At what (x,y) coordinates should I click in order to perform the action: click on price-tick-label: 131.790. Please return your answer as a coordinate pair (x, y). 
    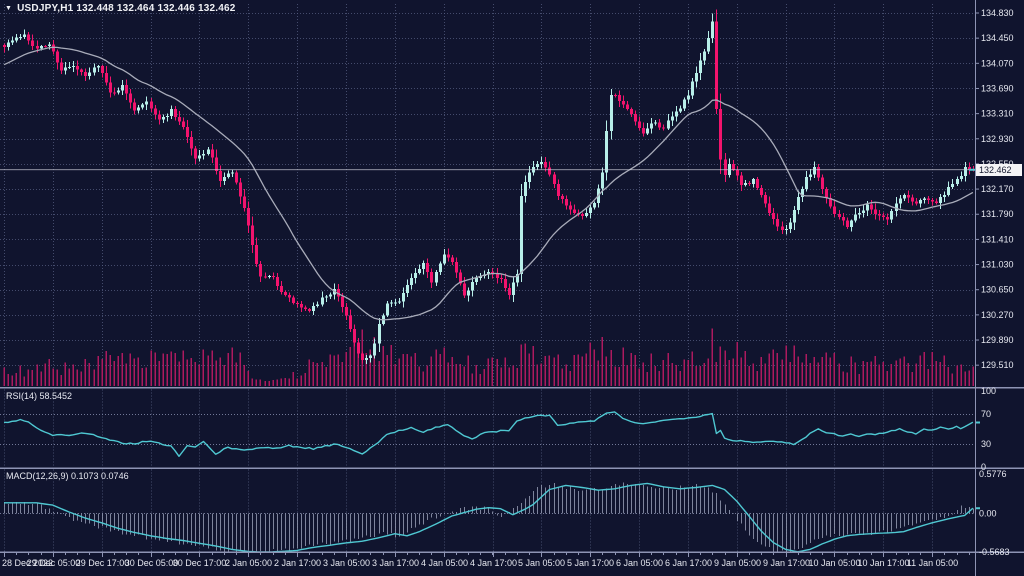
    Looking at the image, I should click on (997, 214).